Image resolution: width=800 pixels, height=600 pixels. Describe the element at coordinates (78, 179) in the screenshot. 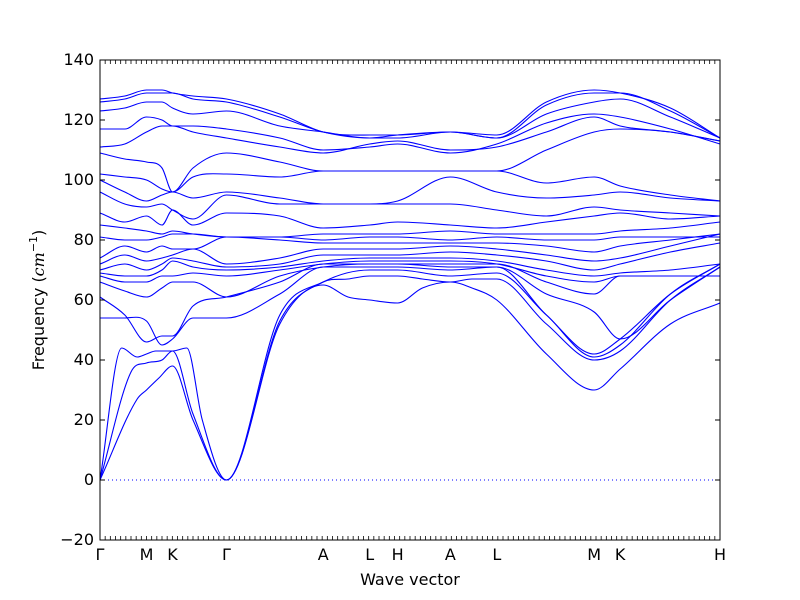

I see `y-tick-label: 100` at that location.